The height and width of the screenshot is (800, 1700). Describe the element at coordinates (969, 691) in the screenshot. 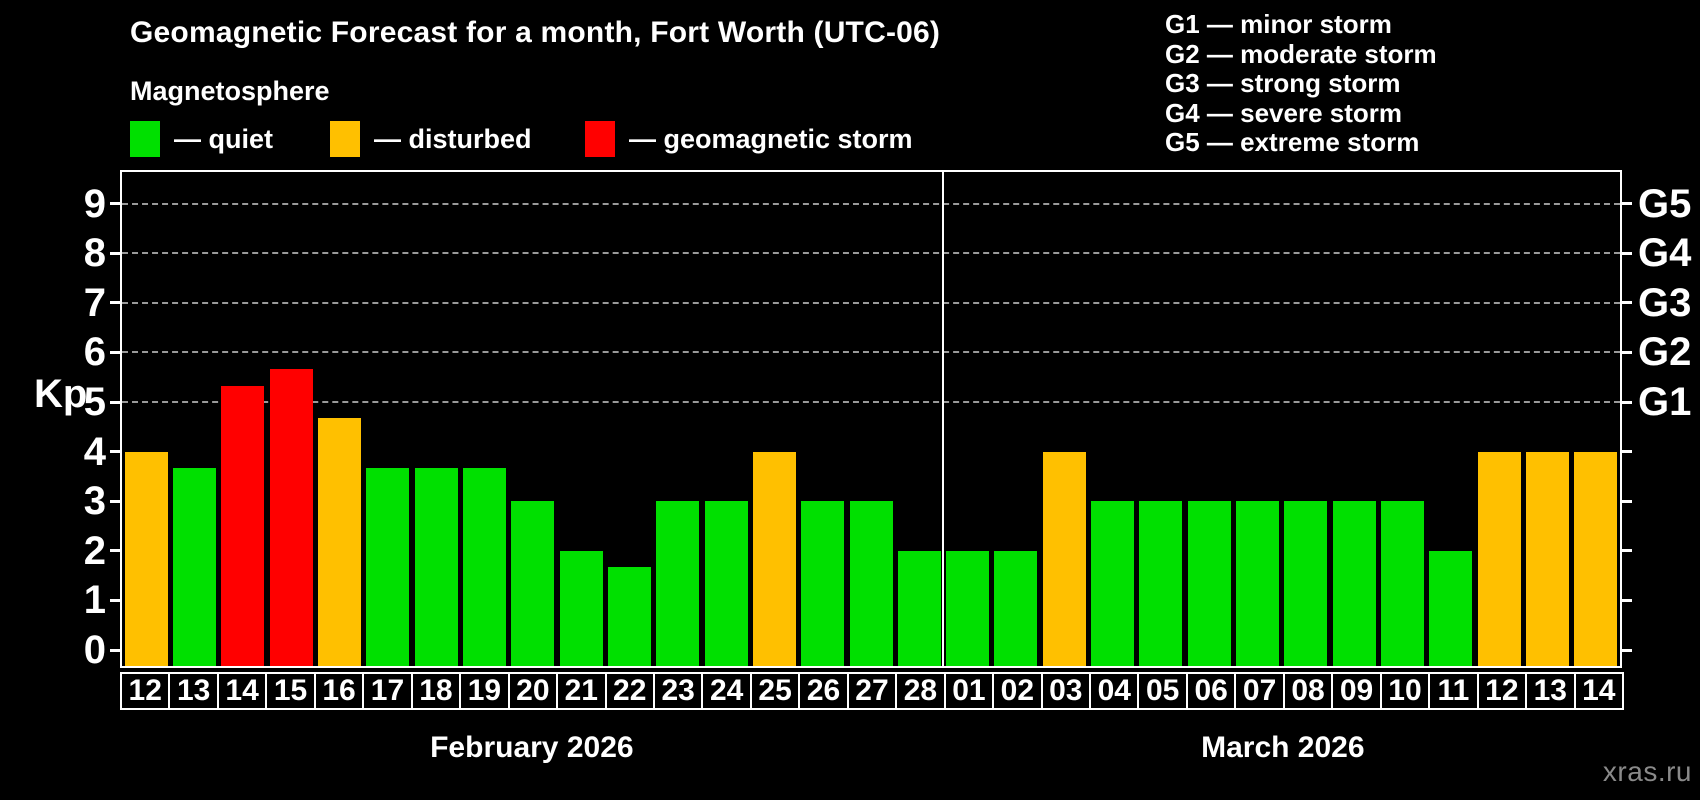

I see `day-label-cell: 01` at that location.